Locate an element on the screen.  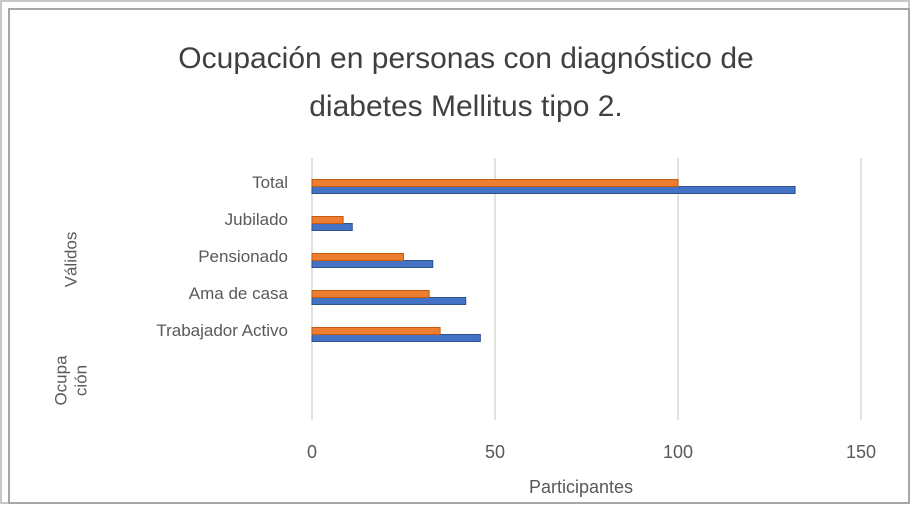
chart-title: diabetes Mellitus tipo 2. is located at coordinates (466, 106).